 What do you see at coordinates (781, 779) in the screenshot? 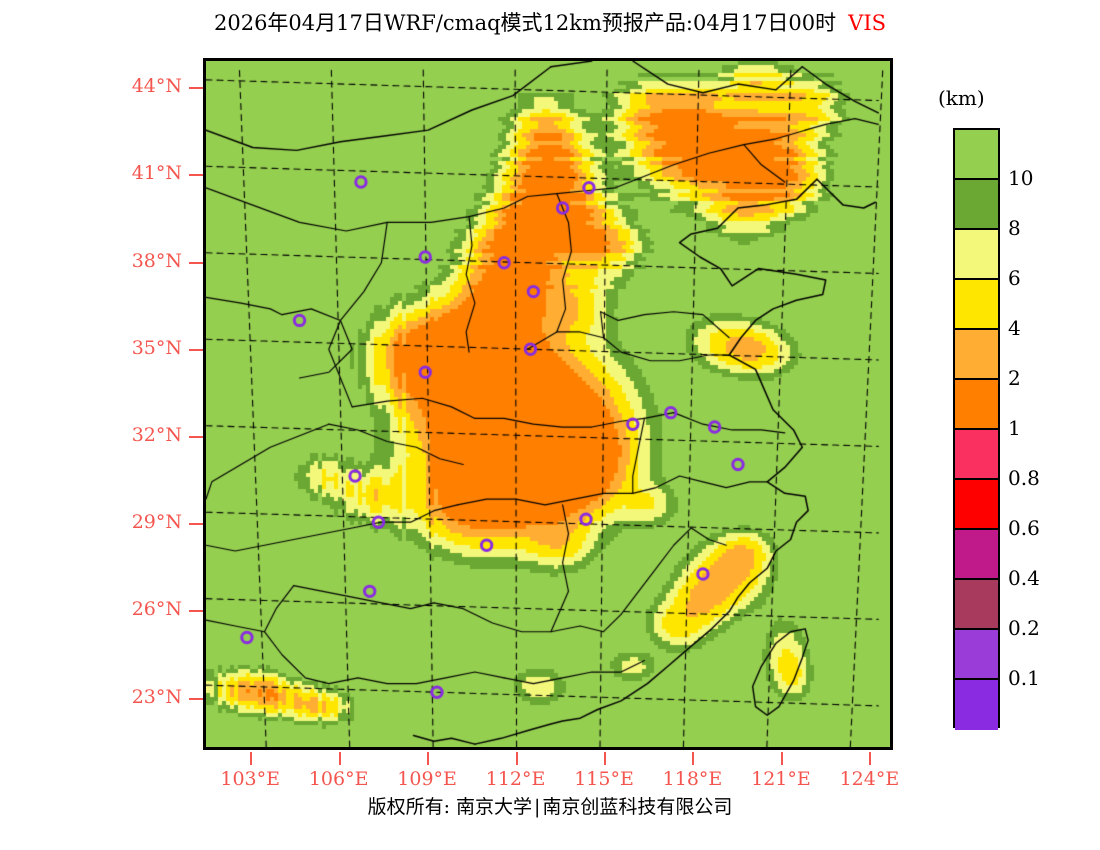
I see `lon-label-121: 121°E` at bounding box center [781, 779].